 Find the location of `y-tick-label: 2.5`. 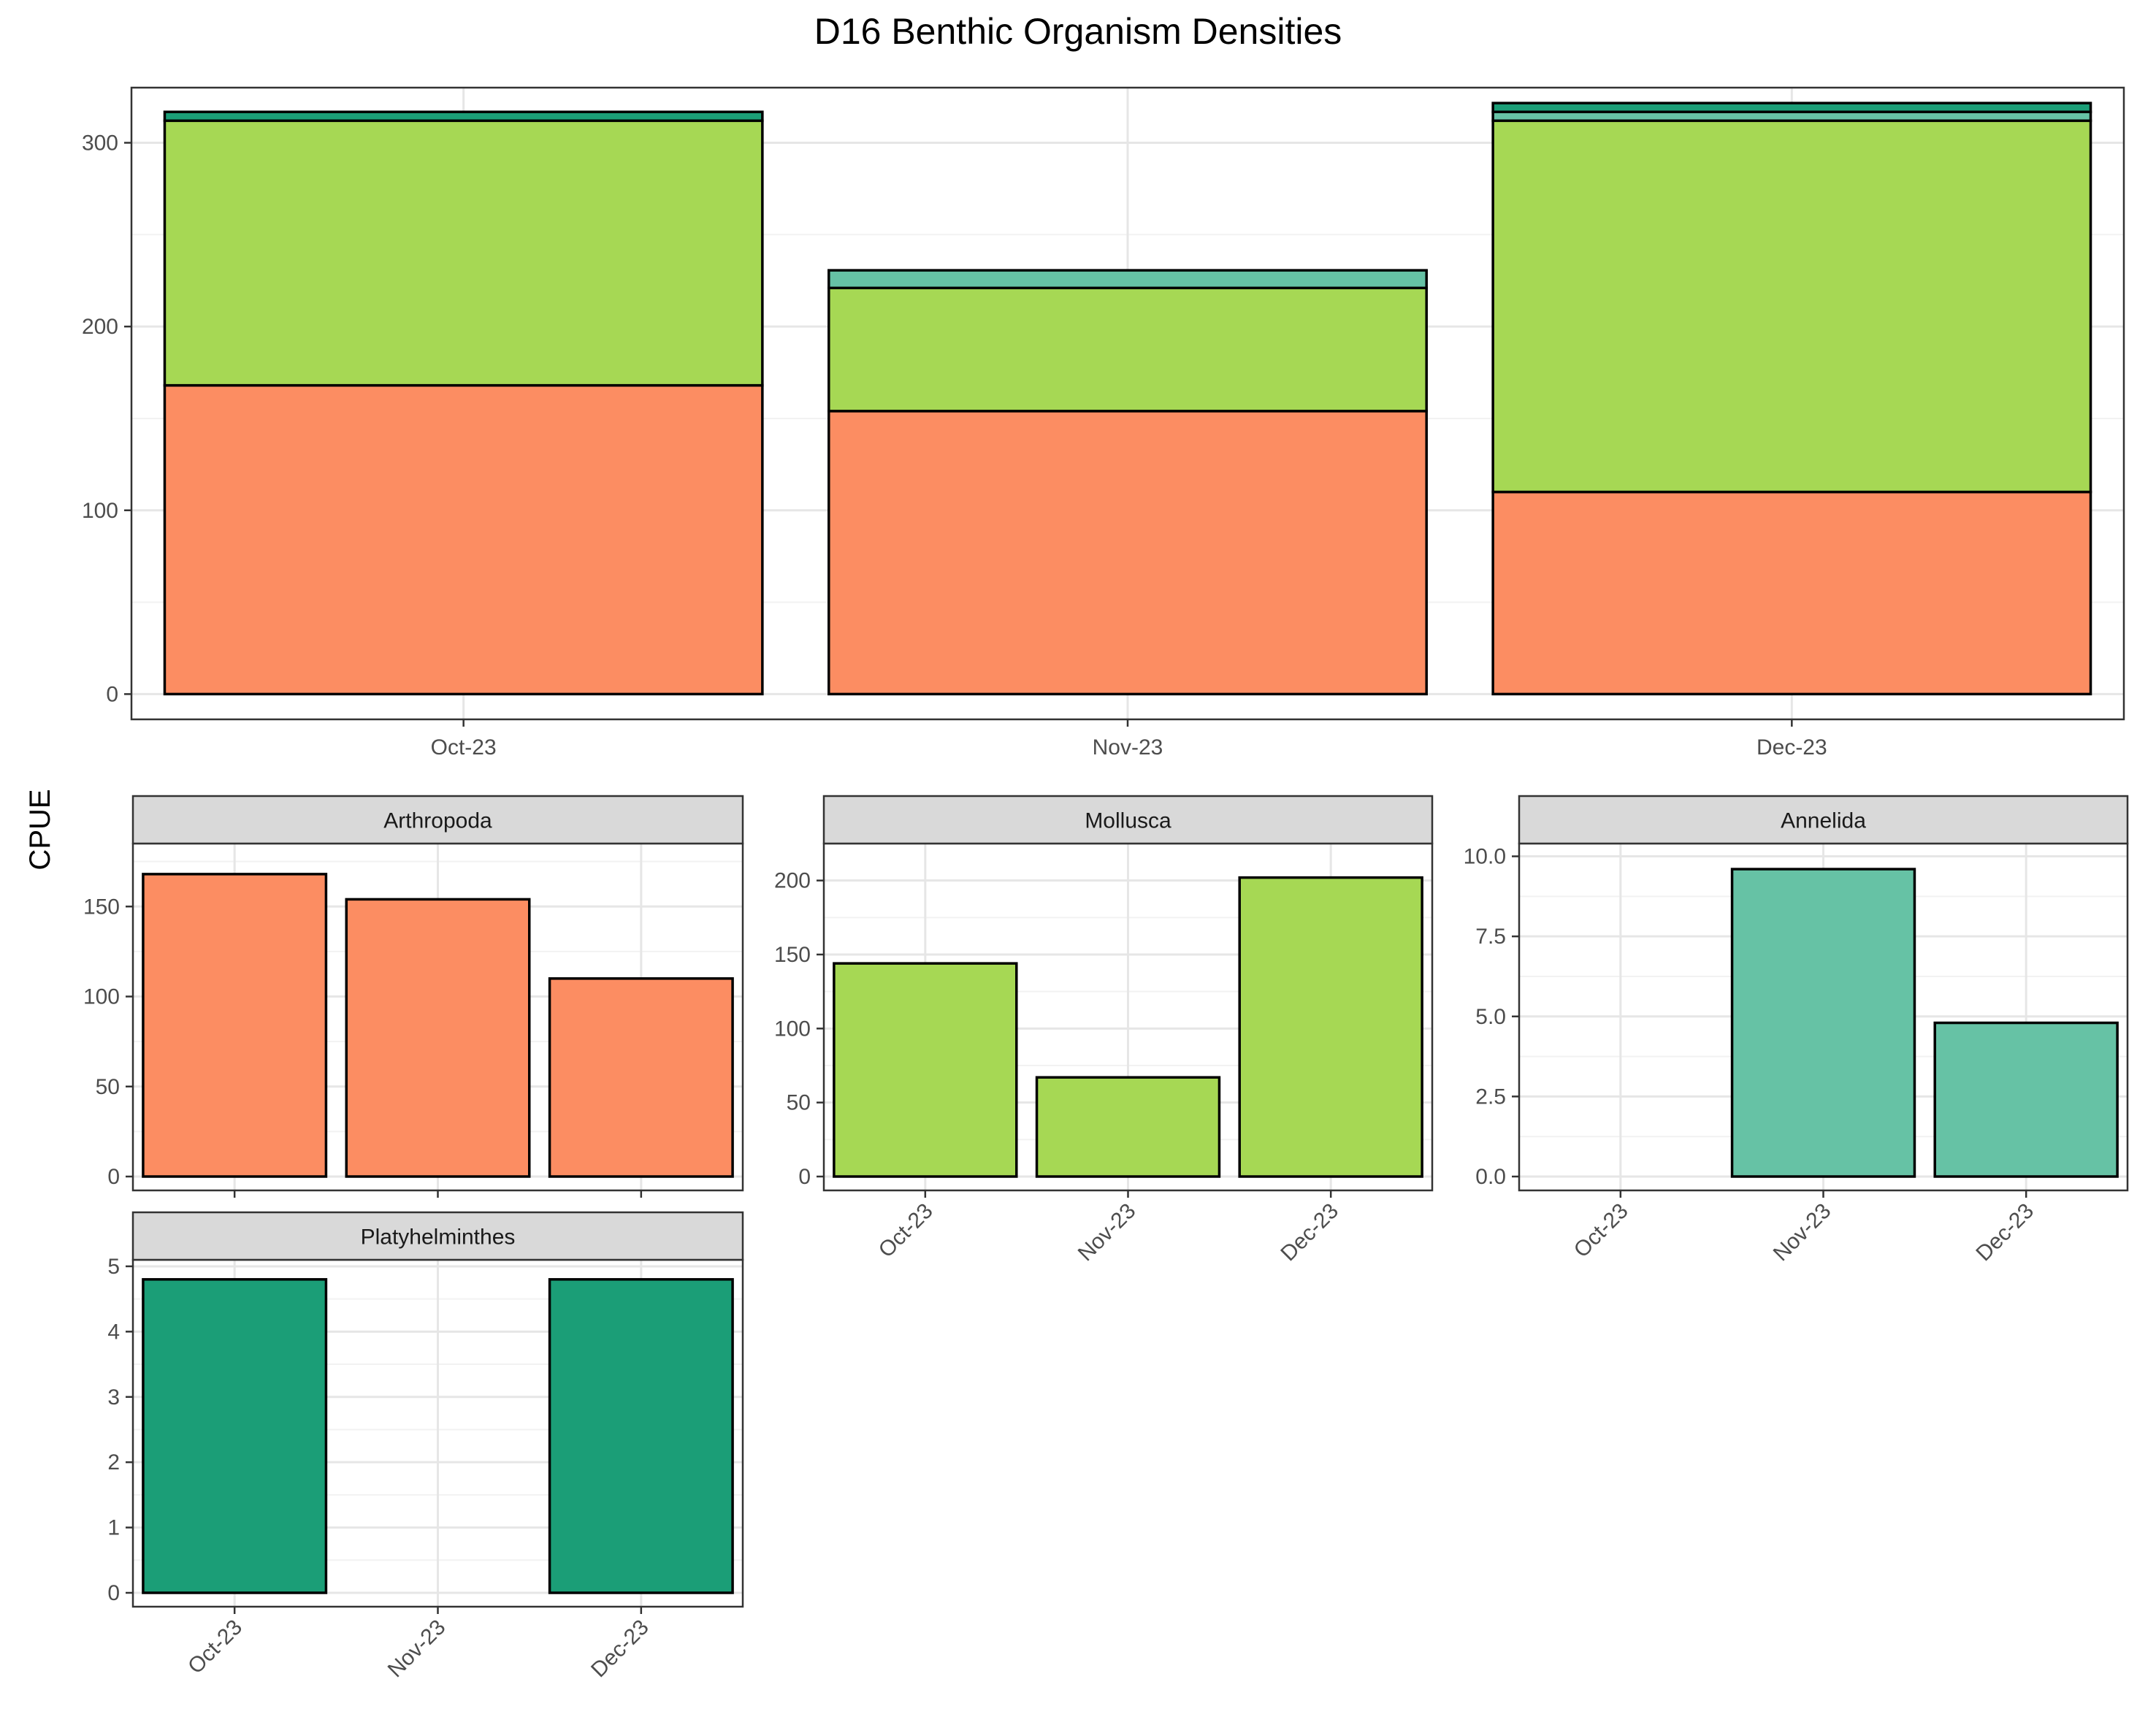

y-tick-label: 2.5 is located at coordinates (1490, 1097).